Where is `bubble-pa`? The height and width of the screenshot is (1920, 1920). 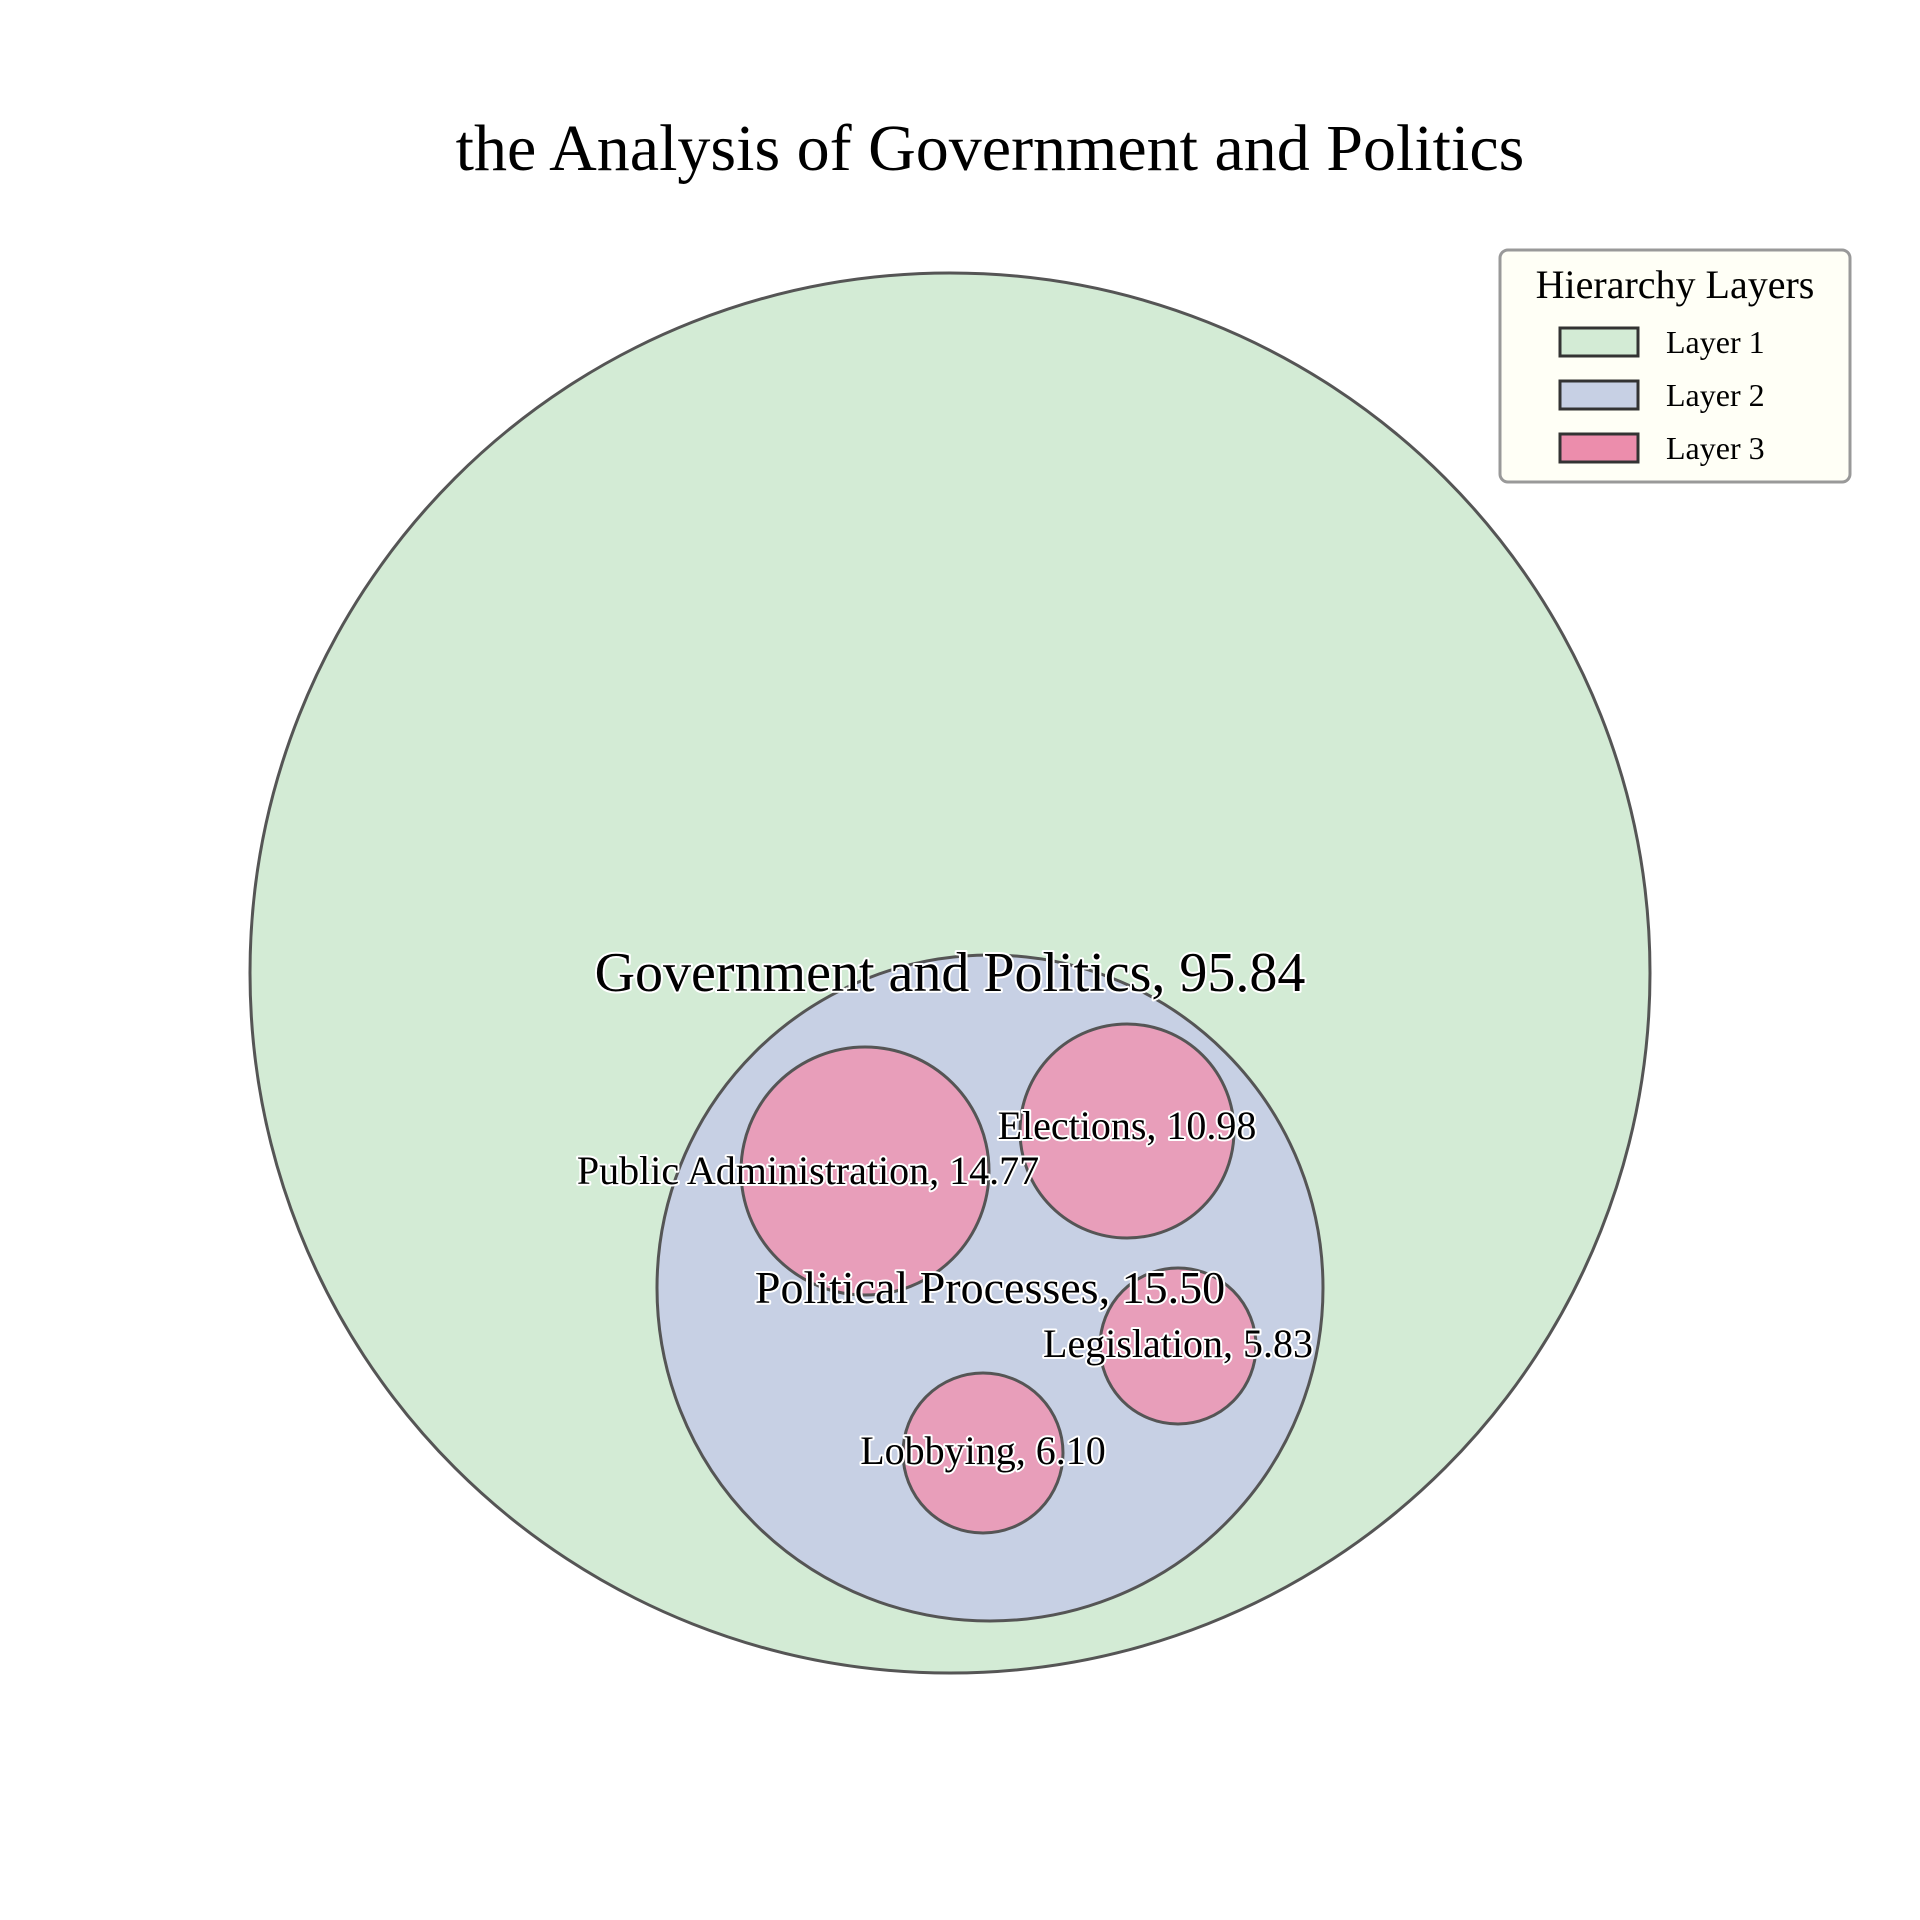 bubble-pa is located at coordinates (865, 1171).